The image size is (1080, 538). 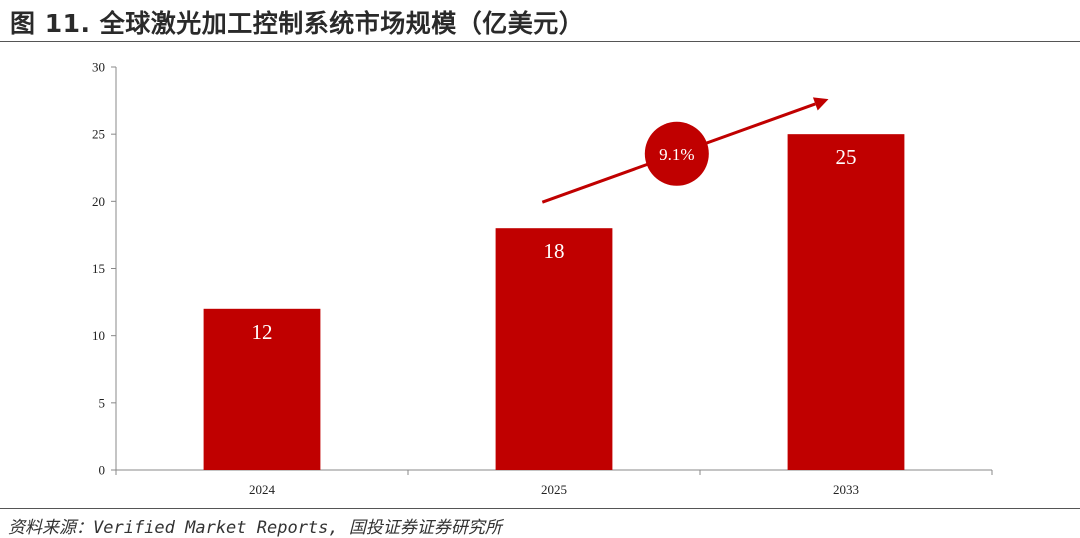 What do you see at coordinates (98, 67) in the screenshot?
I see `y-tick-label: 30` at bounding box center [98, 67].